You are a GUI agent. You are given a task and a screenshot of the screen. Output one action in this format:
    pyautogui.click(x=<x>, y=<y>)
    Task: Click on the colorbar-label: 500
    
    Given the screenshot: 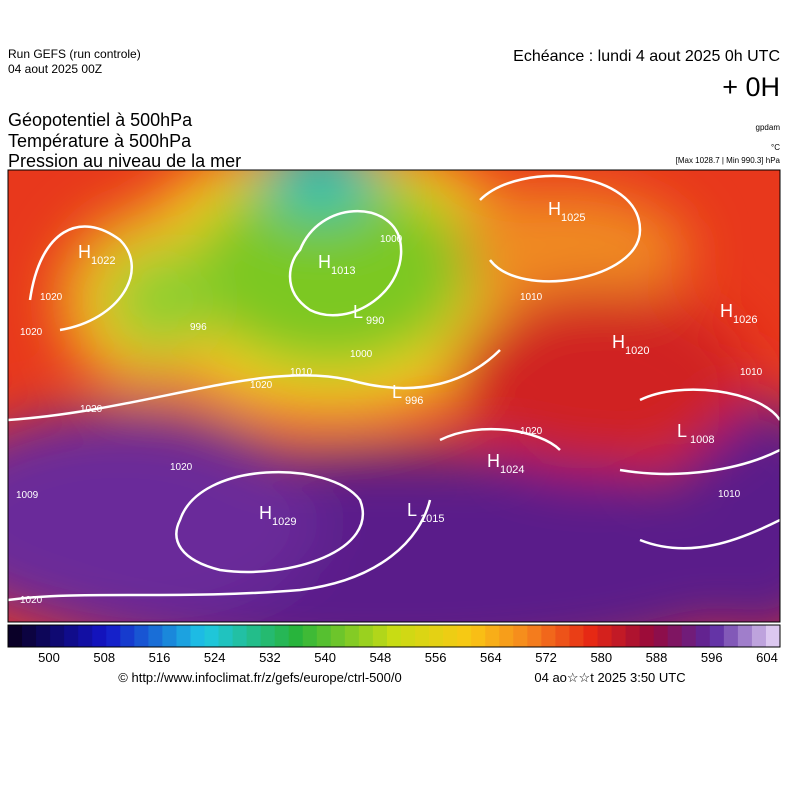 What is the action you would take?
    pyautogui.click(x=49, y=657)
    